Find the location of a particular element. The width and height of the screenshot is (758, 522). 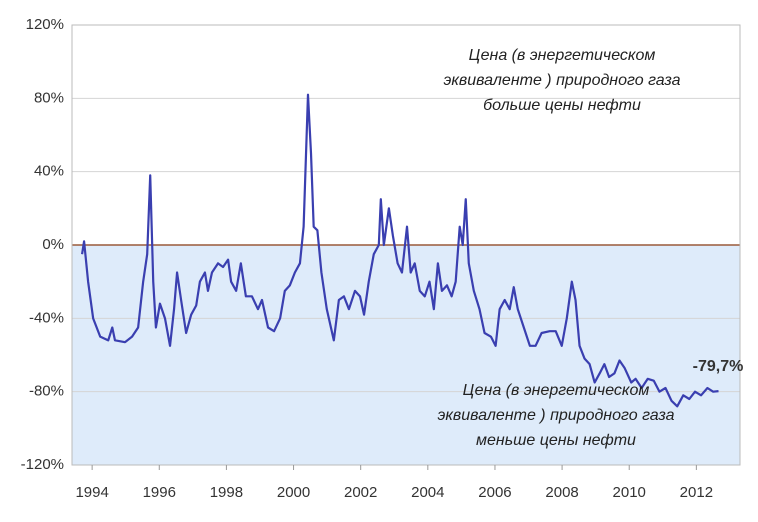

x-tick-label: 1998 is located at coordinates (226, 492).